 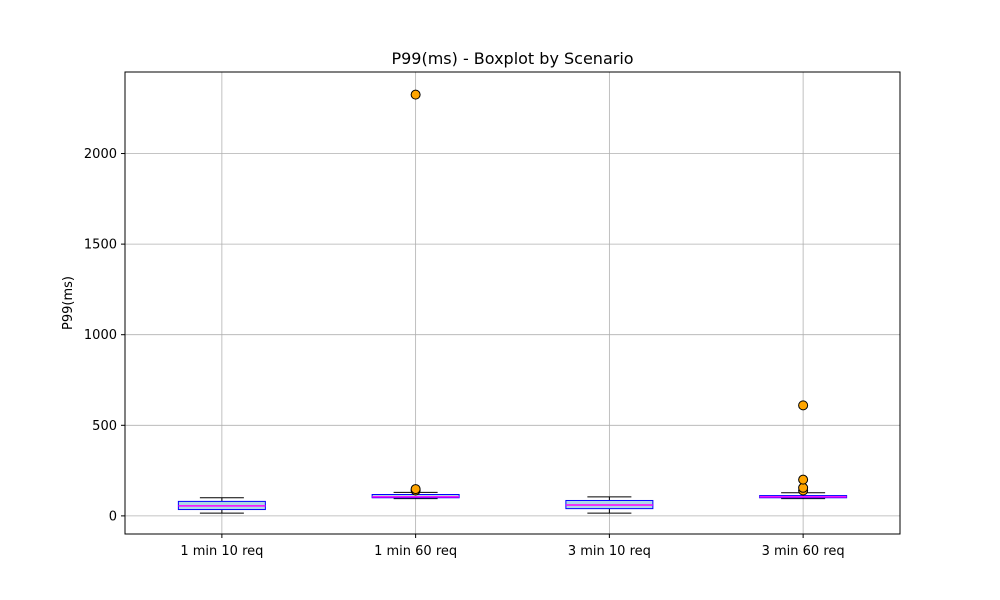 I want to click on y-tick-label: 2000, so click(x=100, y=154).